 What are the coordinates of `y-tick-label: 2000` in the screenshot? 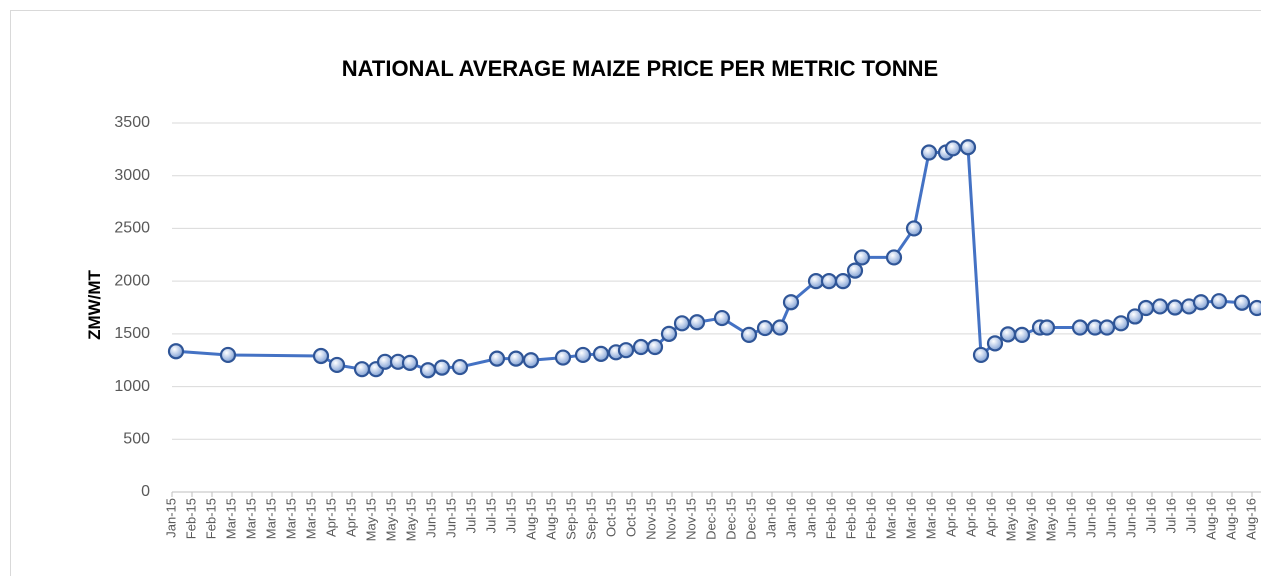 It's located at (132, 280).